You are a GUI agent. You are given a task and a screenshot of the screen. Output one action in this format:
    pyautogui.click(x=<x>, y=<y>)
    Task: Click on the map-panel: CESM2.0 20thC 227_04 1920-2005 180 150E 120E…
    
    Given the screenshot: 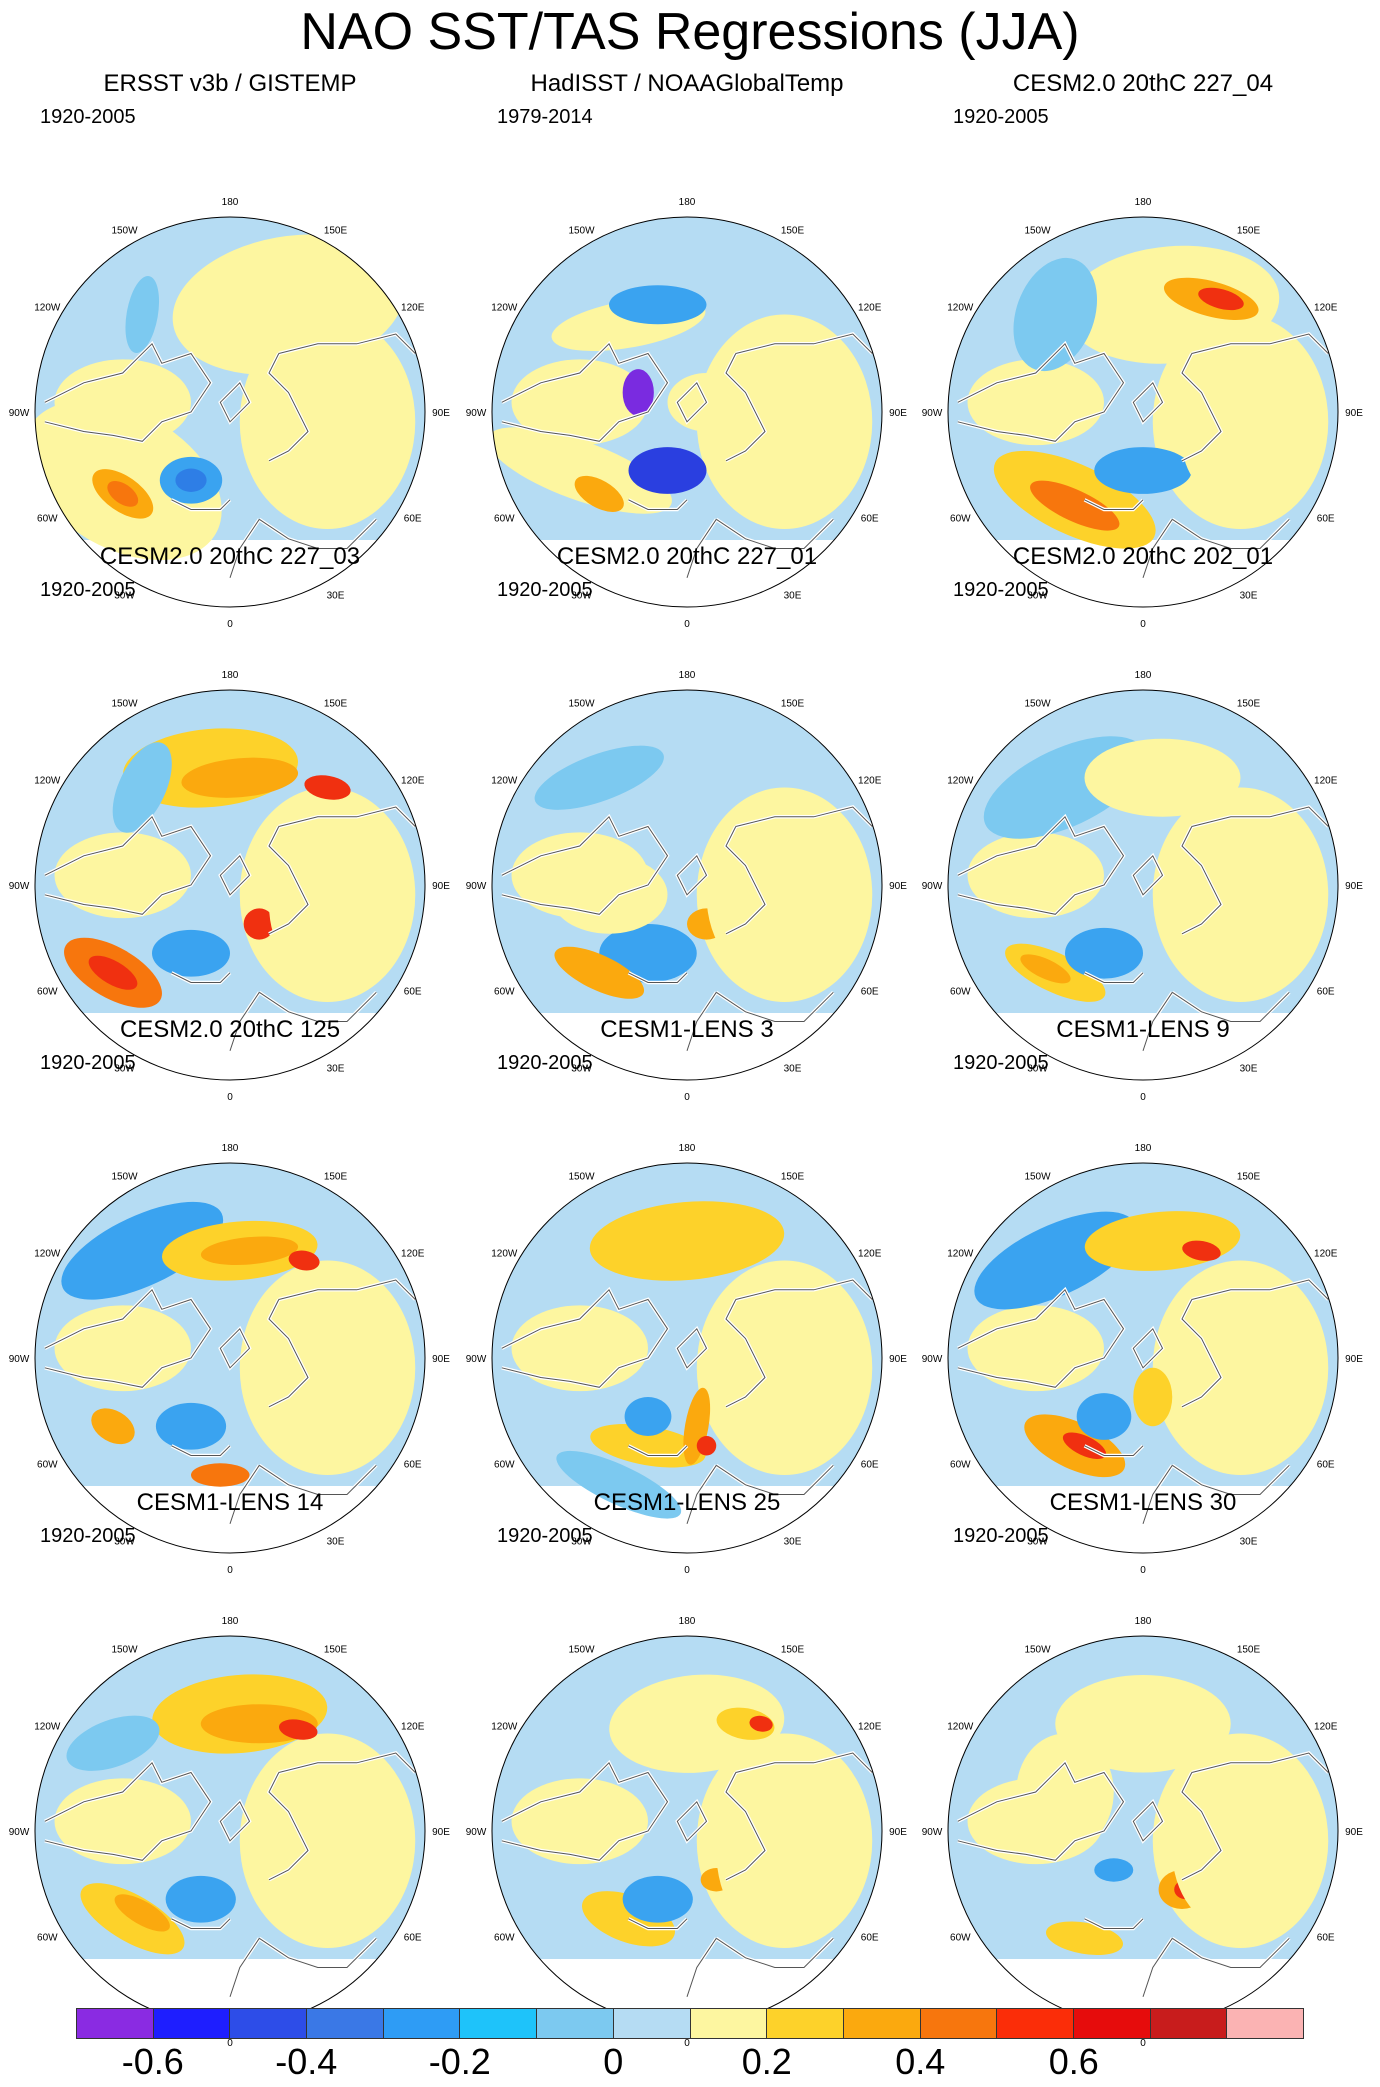 What is the action you would take?
    pyautogui.click(x=1143, y=350)
    